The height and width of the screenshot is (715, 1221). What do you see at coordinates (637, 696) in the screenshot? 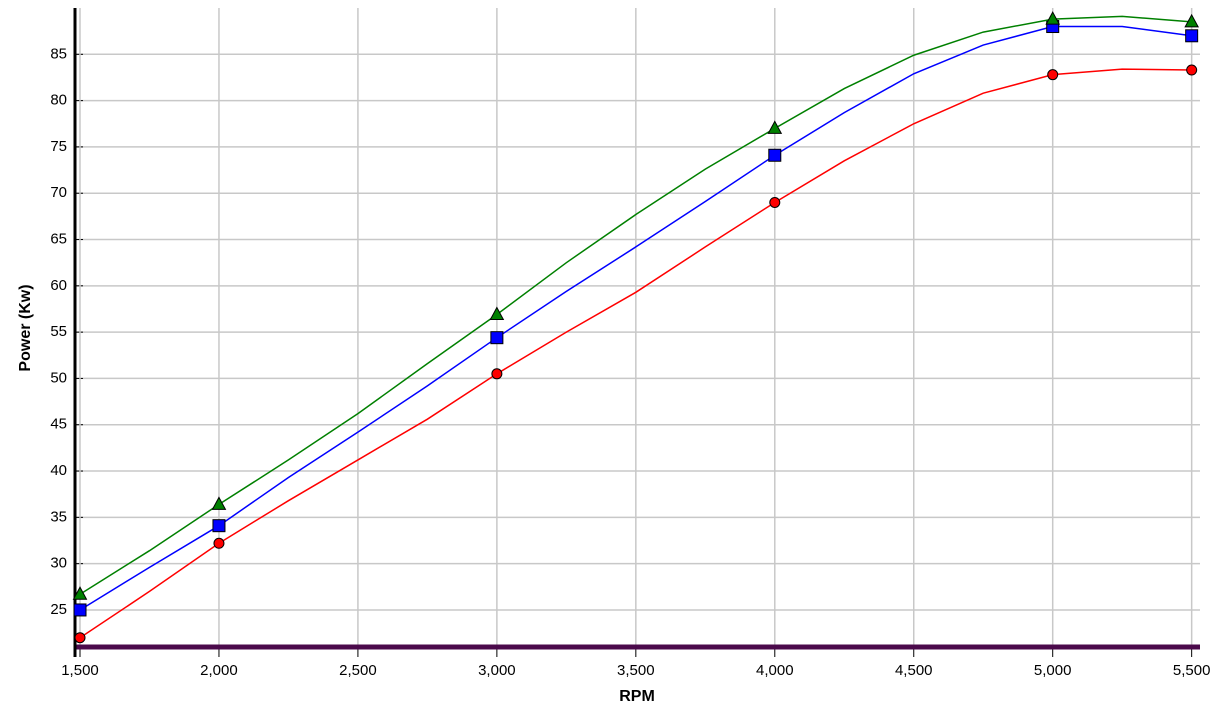
I see `x-axis-title: RPM` at bounding box center [637, 696].